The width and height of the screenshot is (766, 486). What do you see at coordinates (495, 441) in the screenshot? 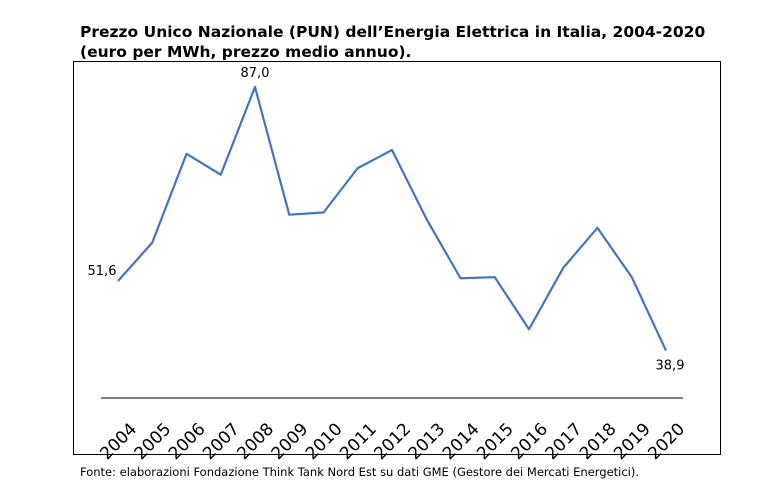
I see `x-tick-label: 2015` at bounding box center [495, 441].